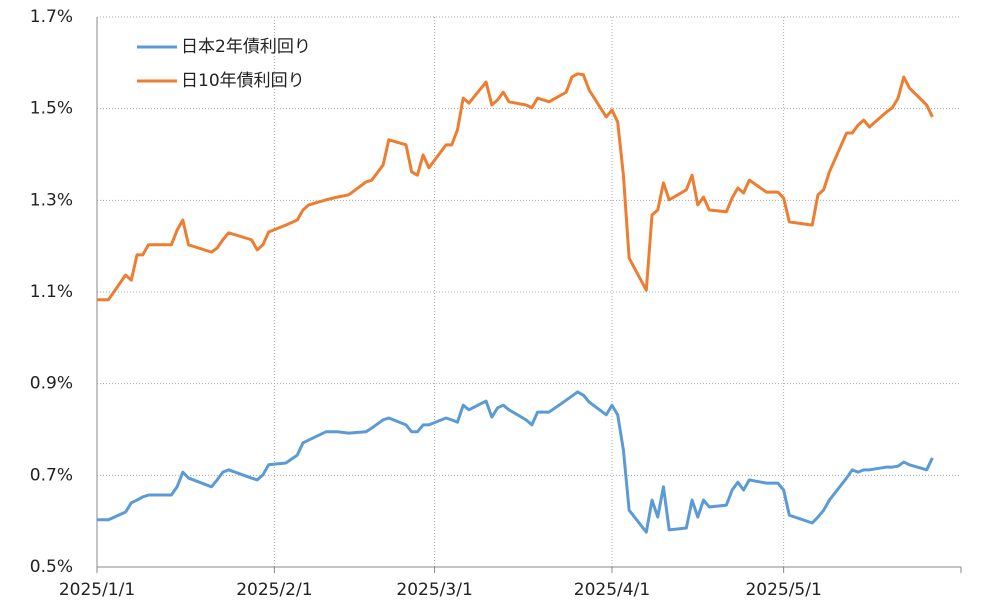 This screenshot has width=982, height=612. I want to click on x-tick-label: 2025/4/1, so click(612, 590).